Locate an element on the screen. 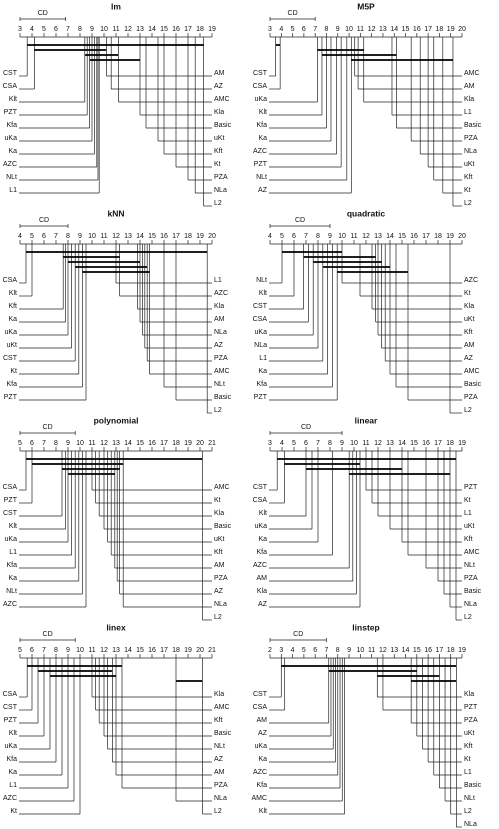 This screenshot has width=499, height=829. panel-title: linear is located at coordinates (366, 420).